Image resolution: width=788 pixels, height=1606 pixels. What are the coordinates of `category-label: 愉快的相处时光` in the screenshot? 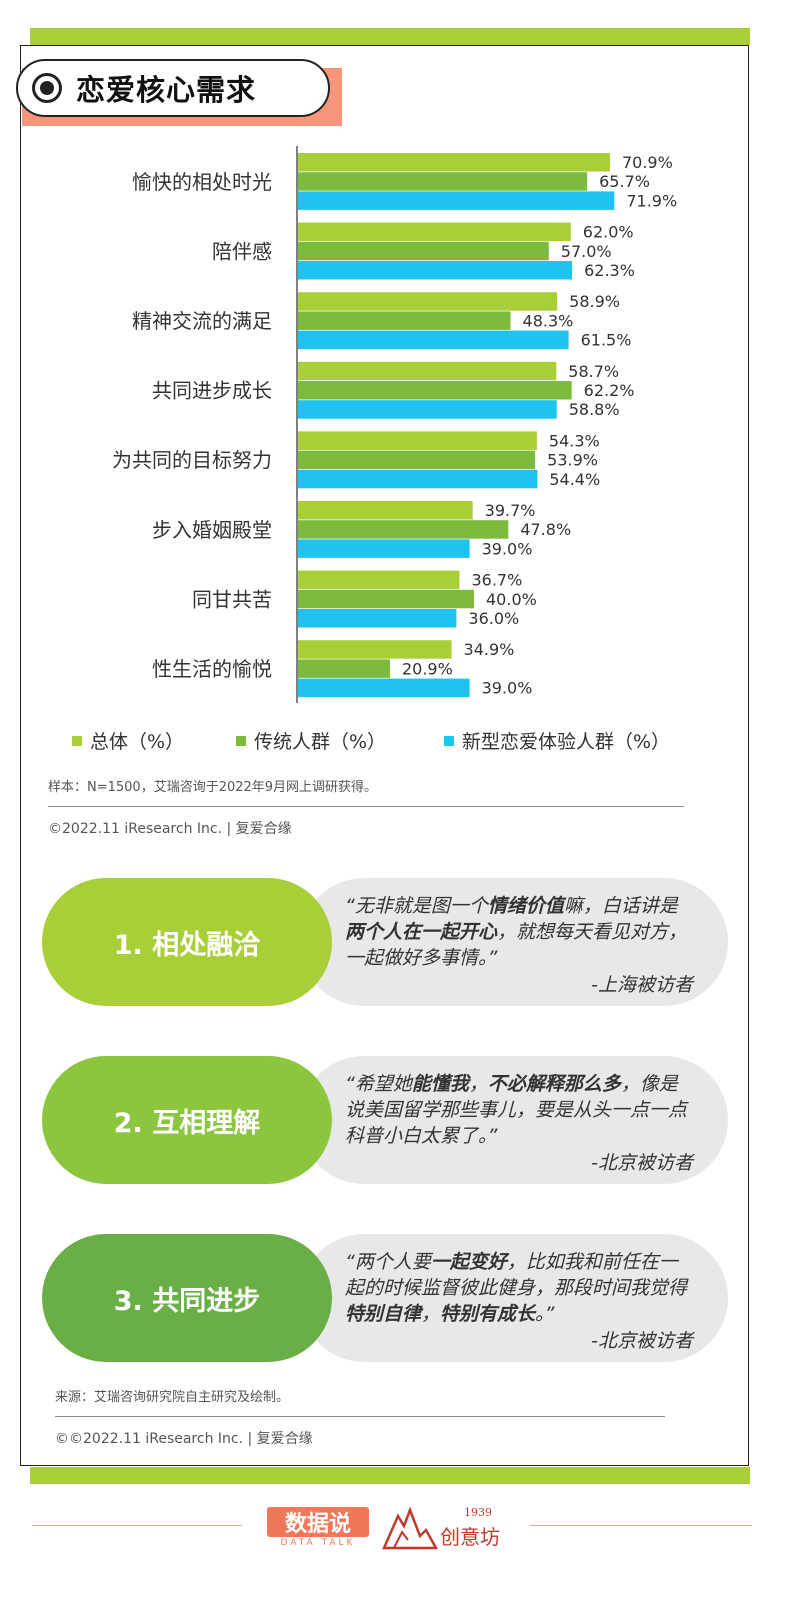 It's located at (202, 182).